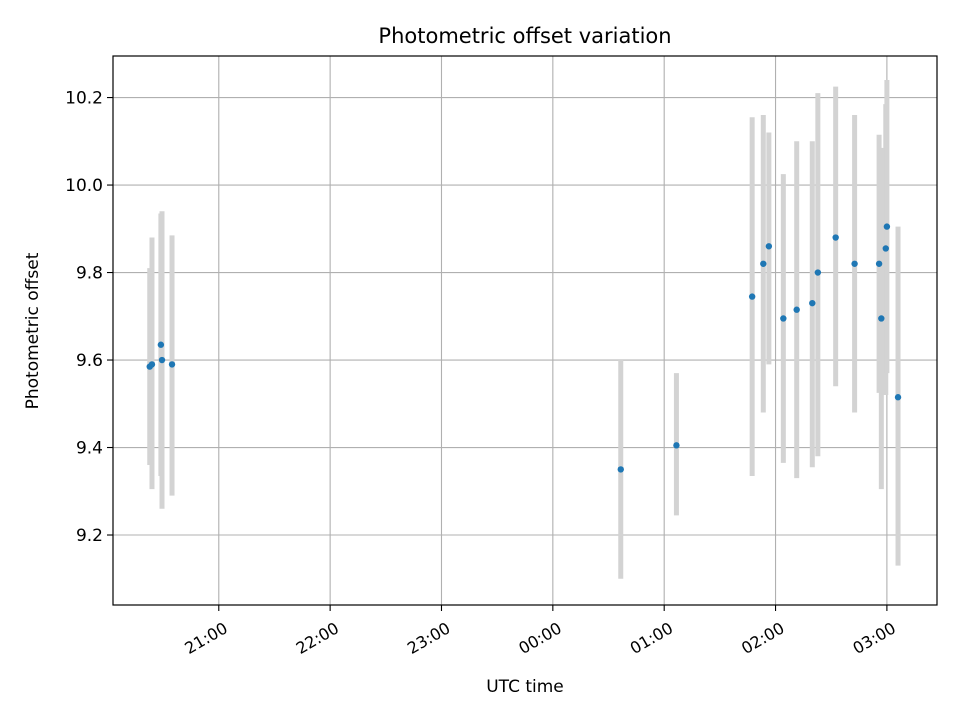 The height and width of the screenshot is (720, 960). I want to click on chart-title: Photometric offset variation, so click(524, 36).